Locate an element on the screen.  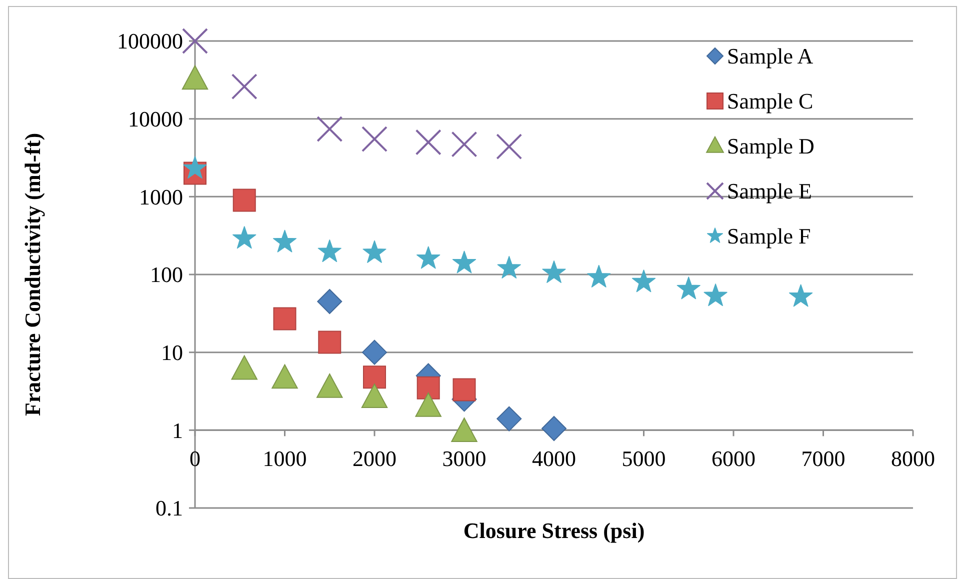
legend-label: Sample D is located at coordinates (770, 146).